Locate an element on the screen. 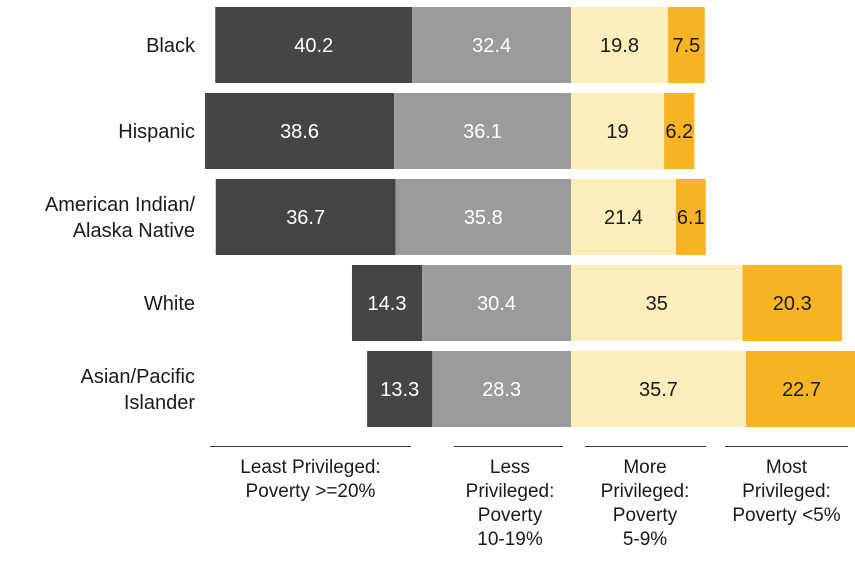 The image size is (855, 567). data-label: 22.7 is located at coordinates (801, 390).